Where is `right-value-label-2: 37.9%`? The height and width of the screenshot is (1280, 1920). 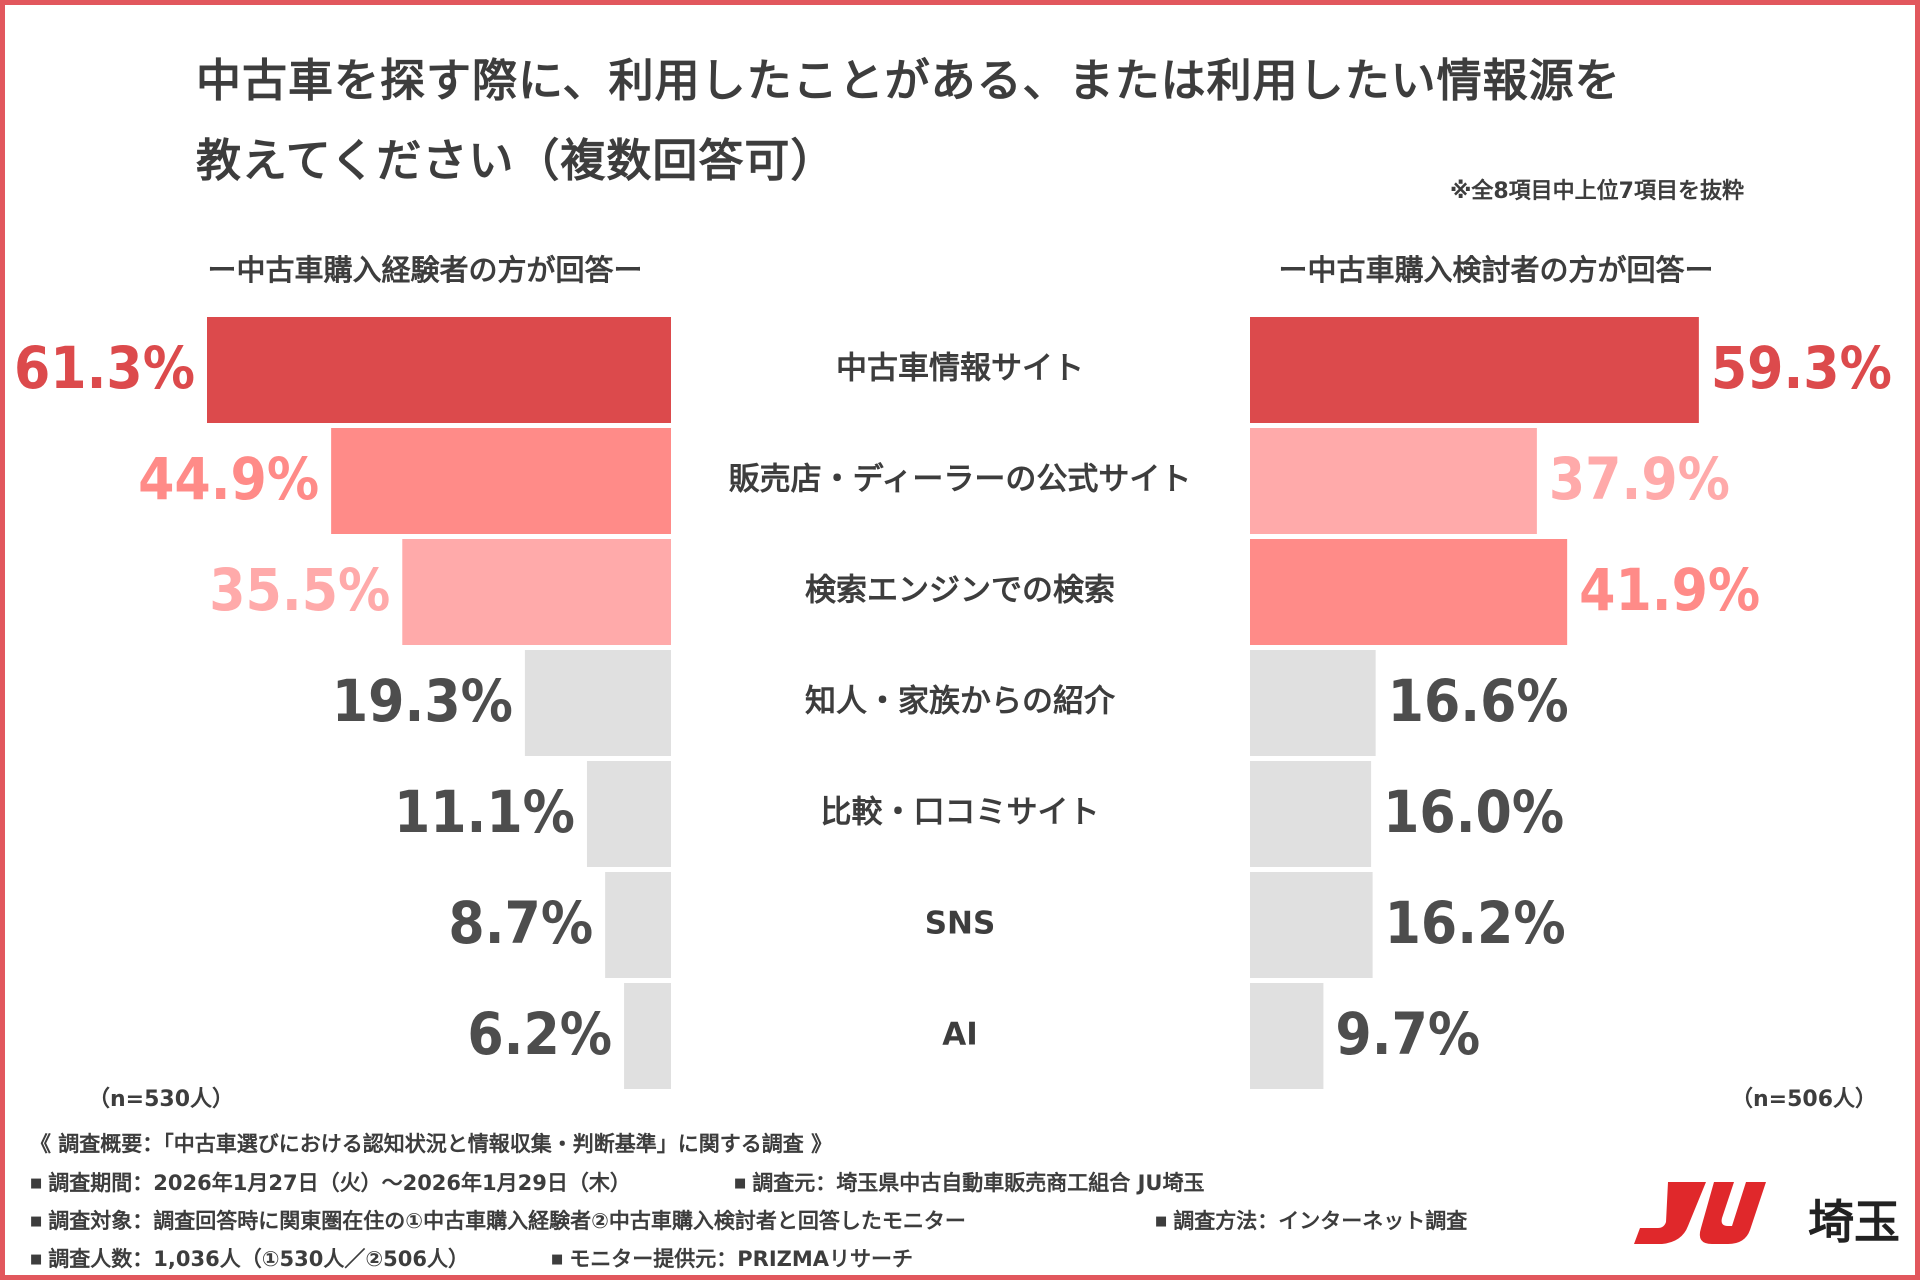 right-value-label-2: 37.9% is located at coordinates (1639, 479).